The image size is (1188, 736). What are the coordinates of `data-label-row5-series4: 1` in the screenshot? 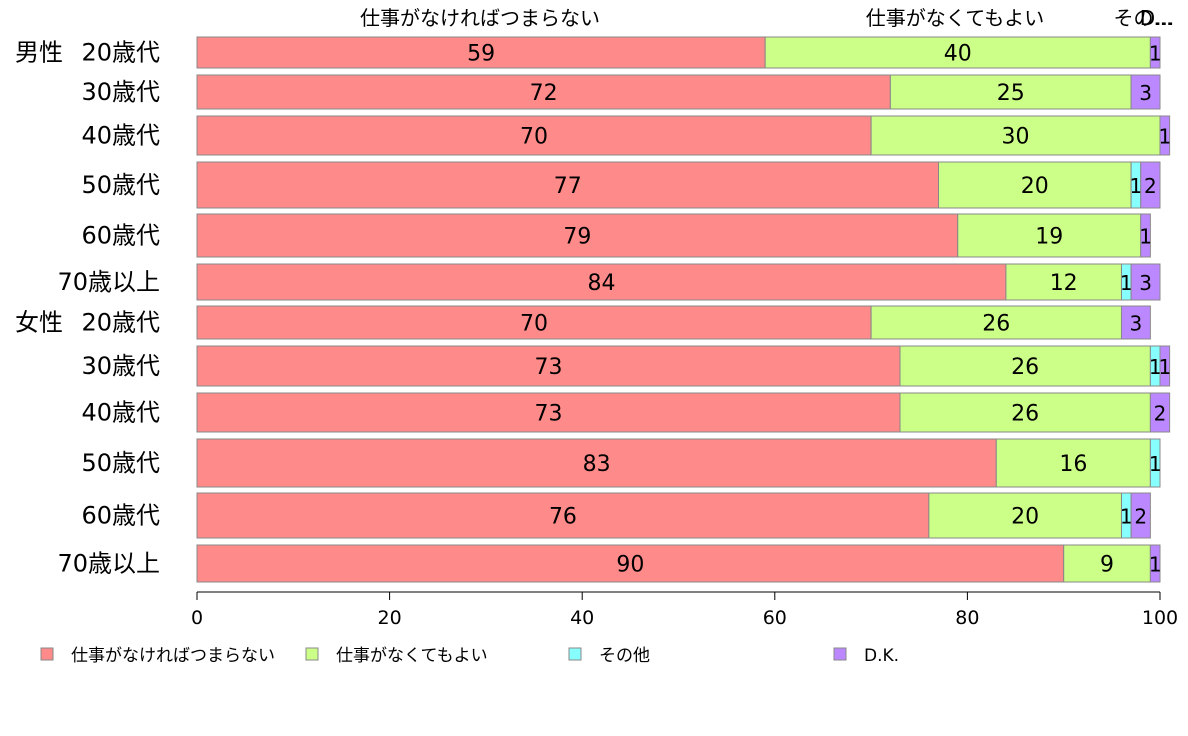 It's located at (1145, 237).